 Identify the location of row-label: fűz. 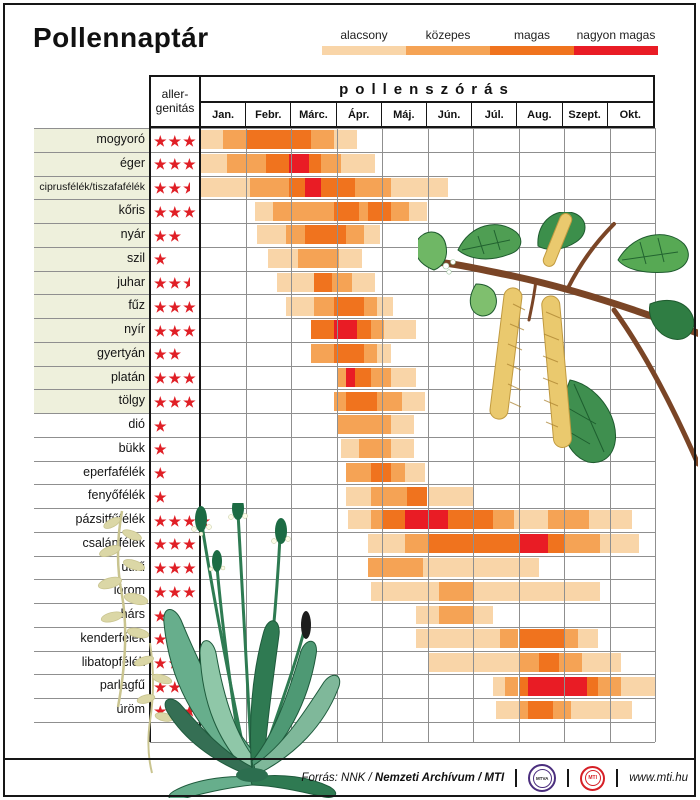
(136, 305).